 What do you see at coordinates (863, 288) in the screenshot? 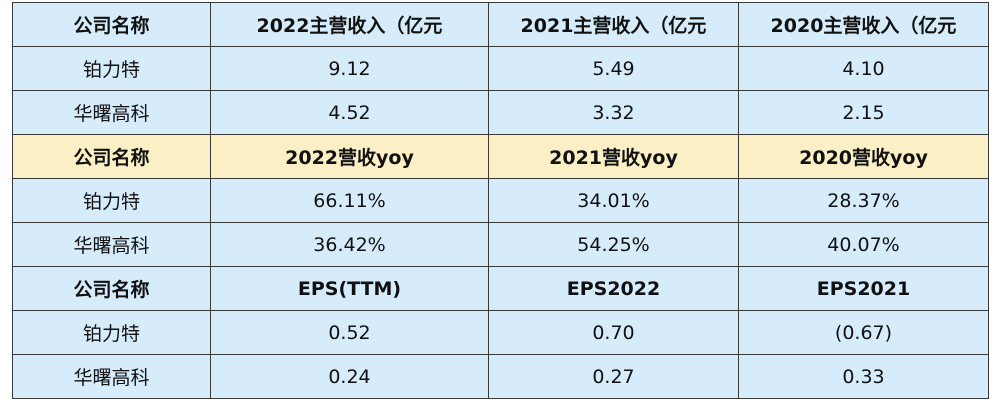
I see `header-eps-2021: EPS2021` at bounding box center [863, 288].